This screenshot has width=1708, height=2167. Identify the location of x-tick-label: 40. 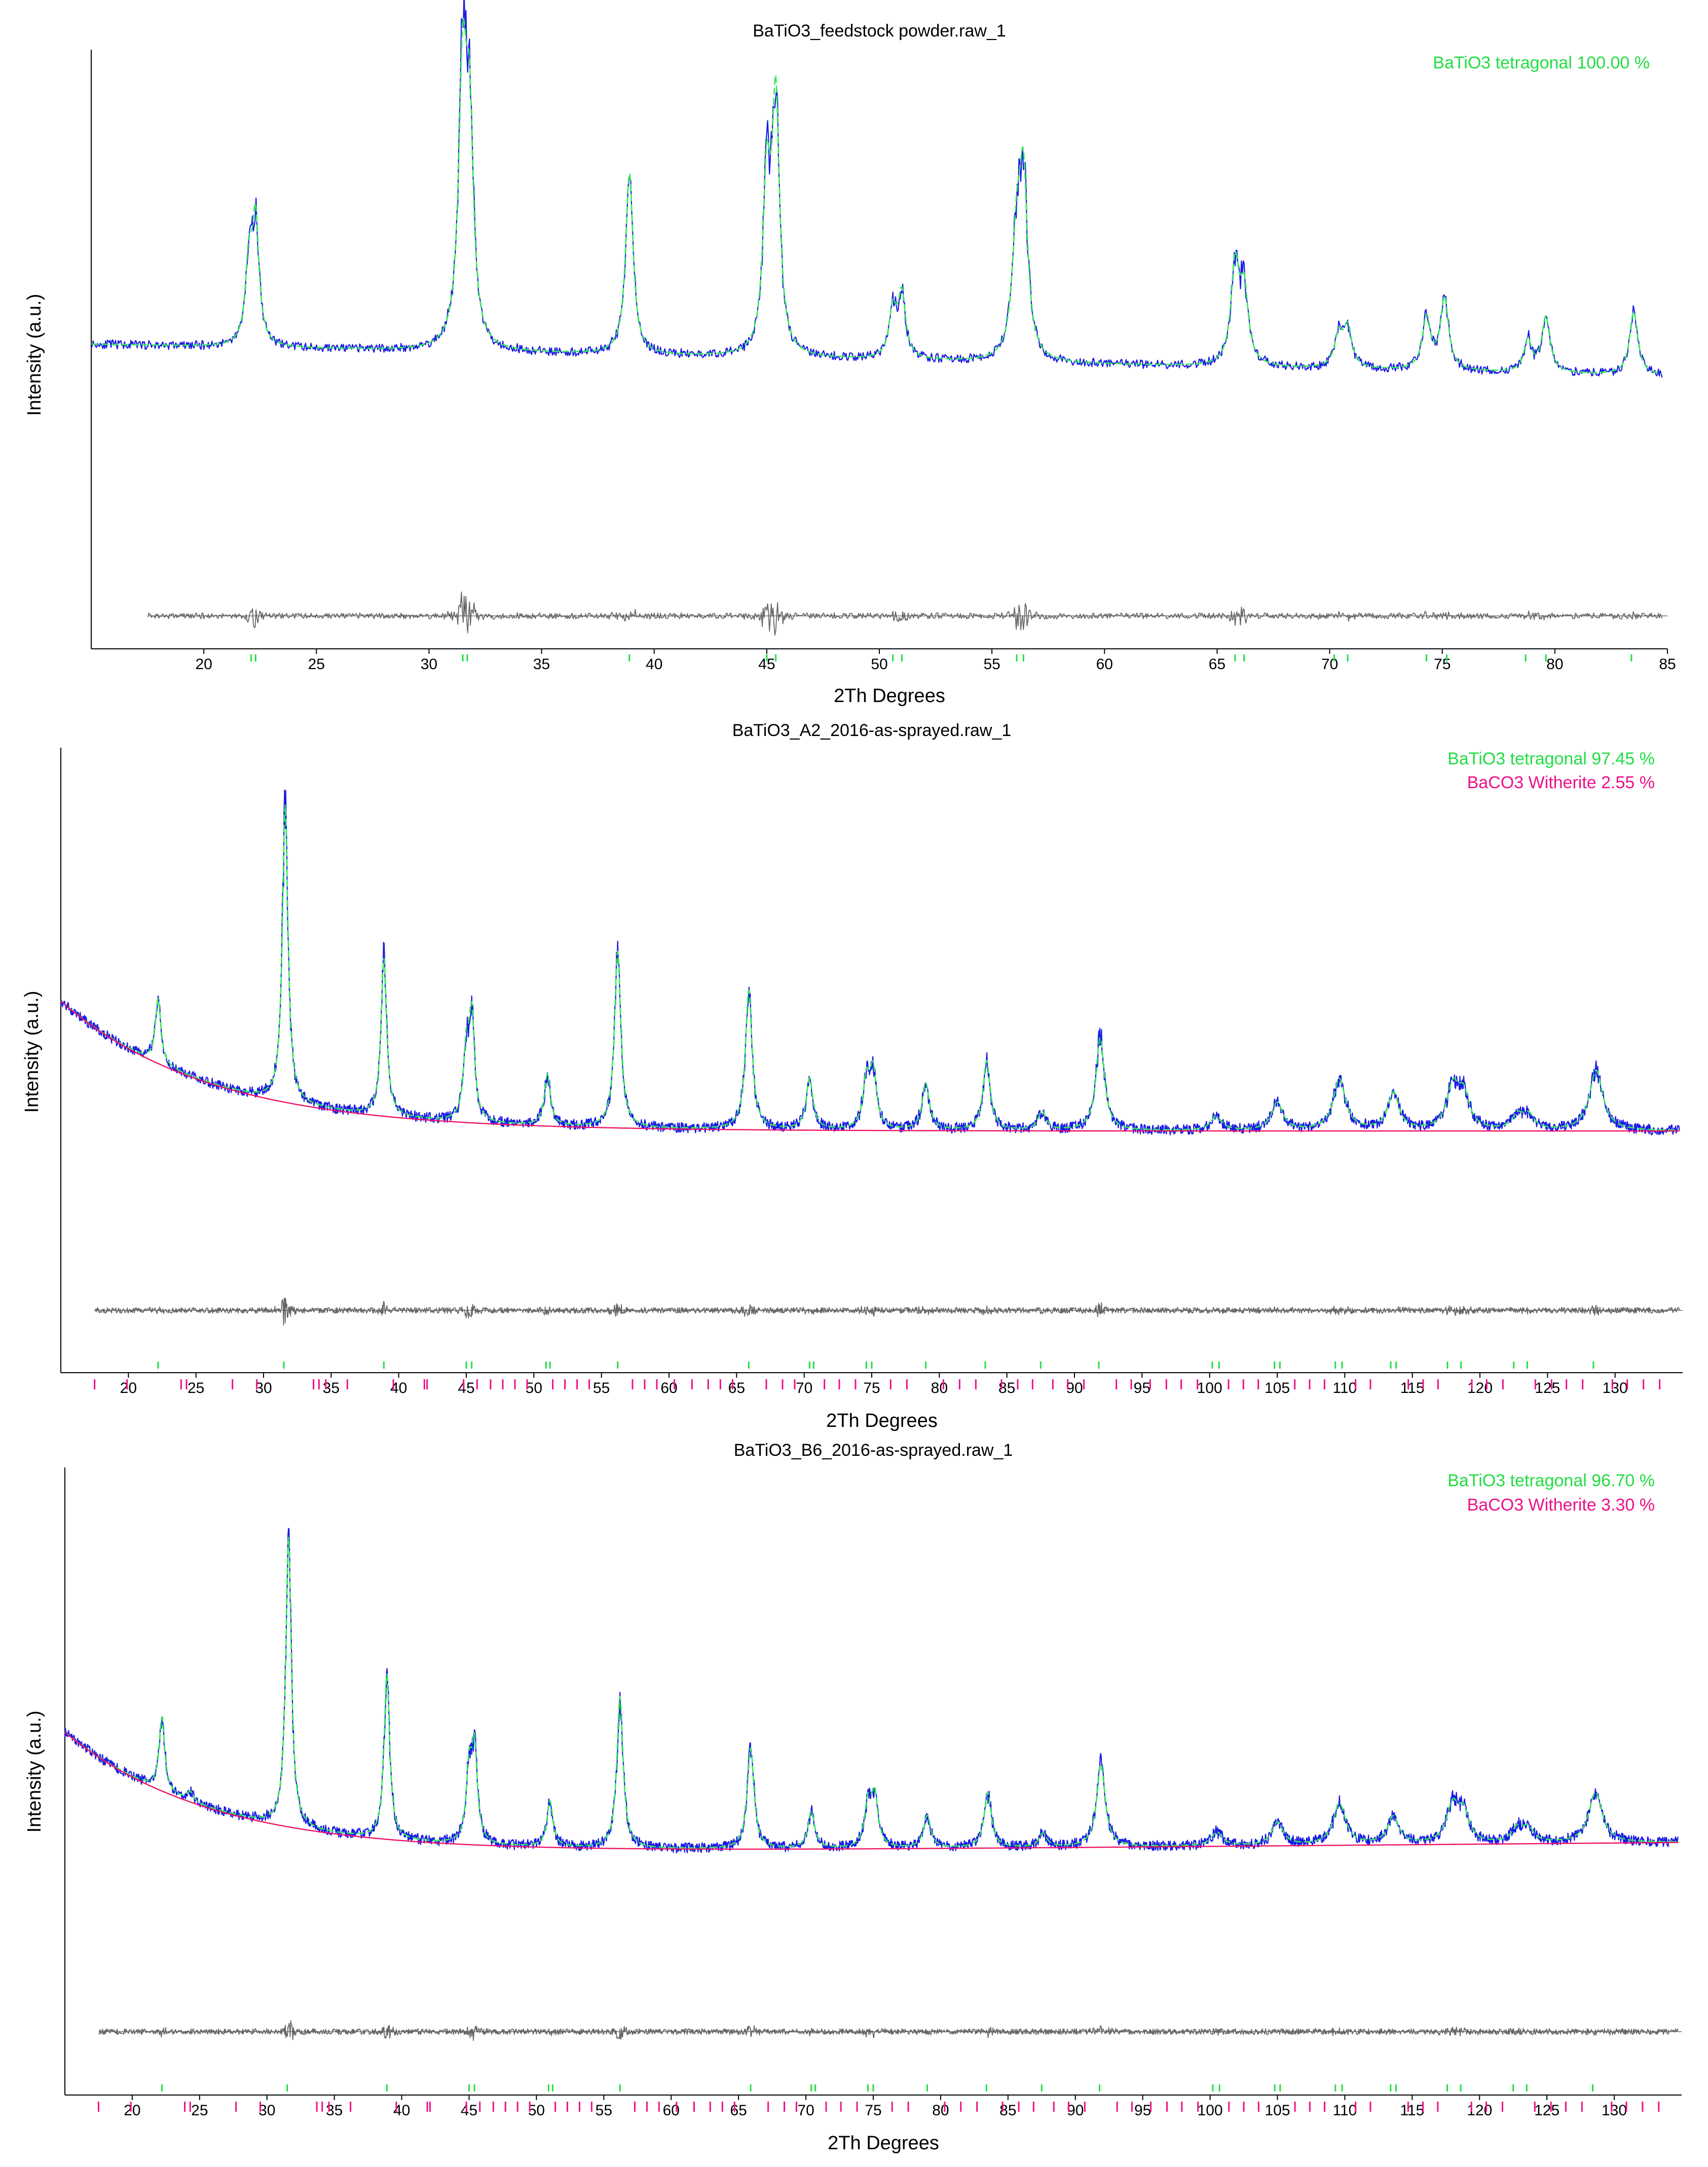
(654, 664).